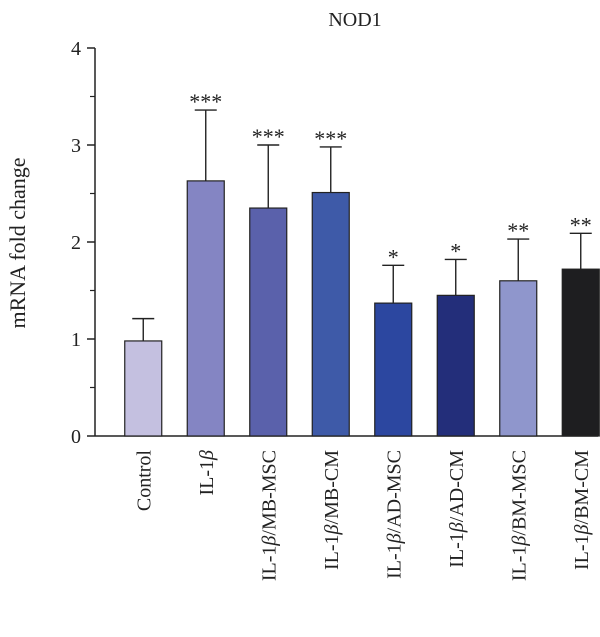  Describe the element at coordinates (76, 49) in the screenshot. I see `y-tick-label: 4` at that location.